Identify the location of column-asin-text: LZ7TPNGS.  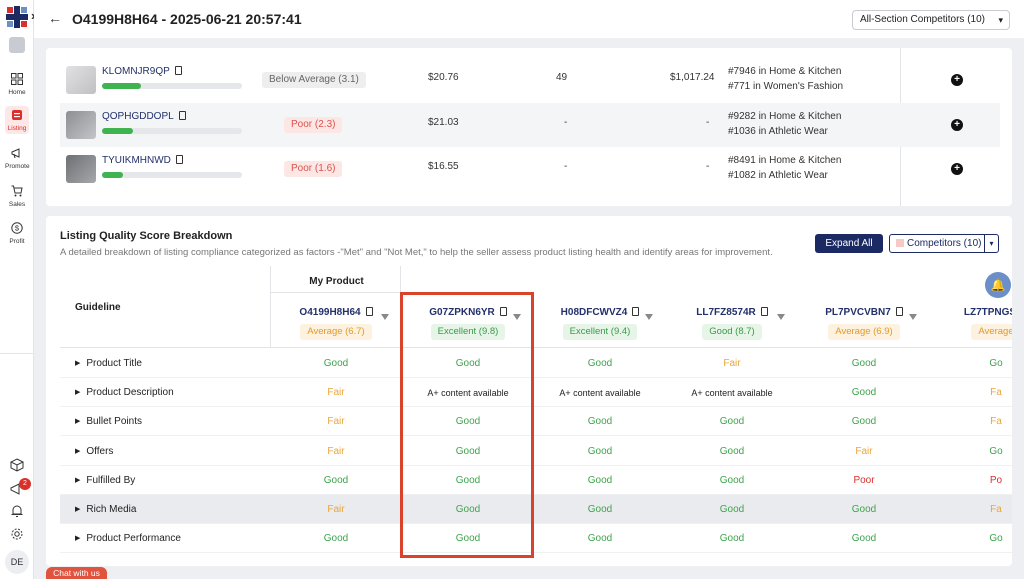
(987, 312).